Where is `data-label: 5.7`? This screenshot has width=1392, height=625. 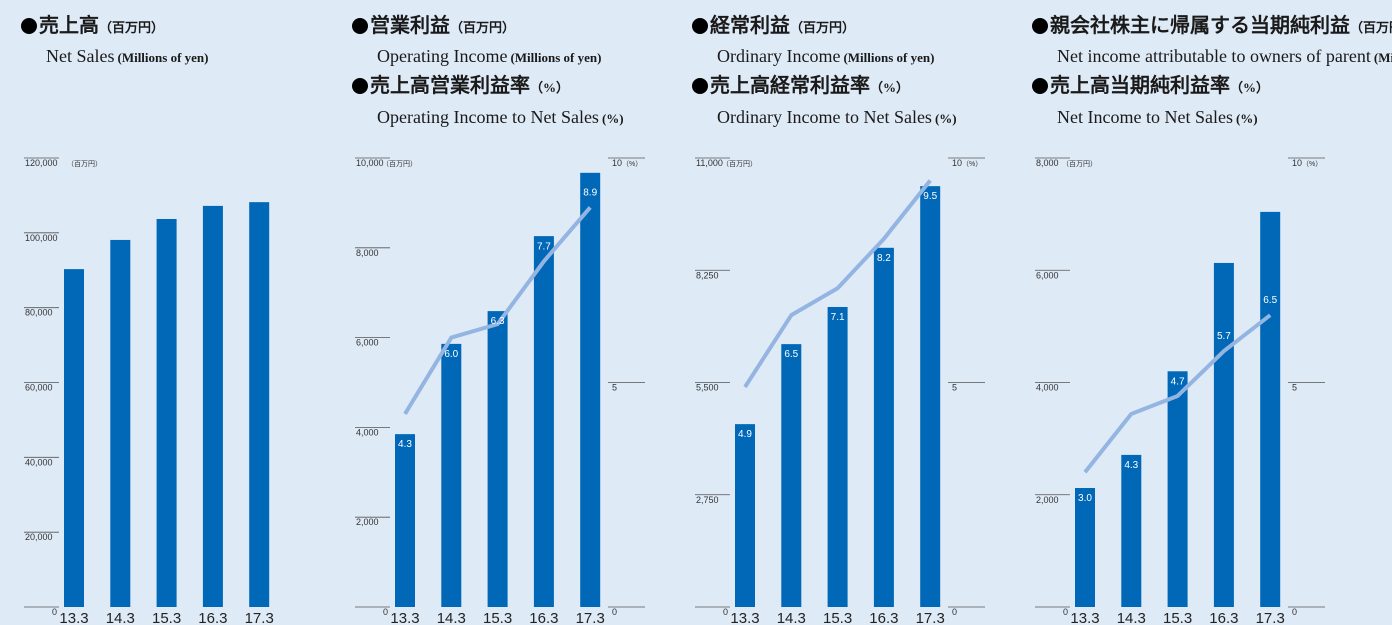 data-label: 5.7 is located at coordinates (1224, 336).